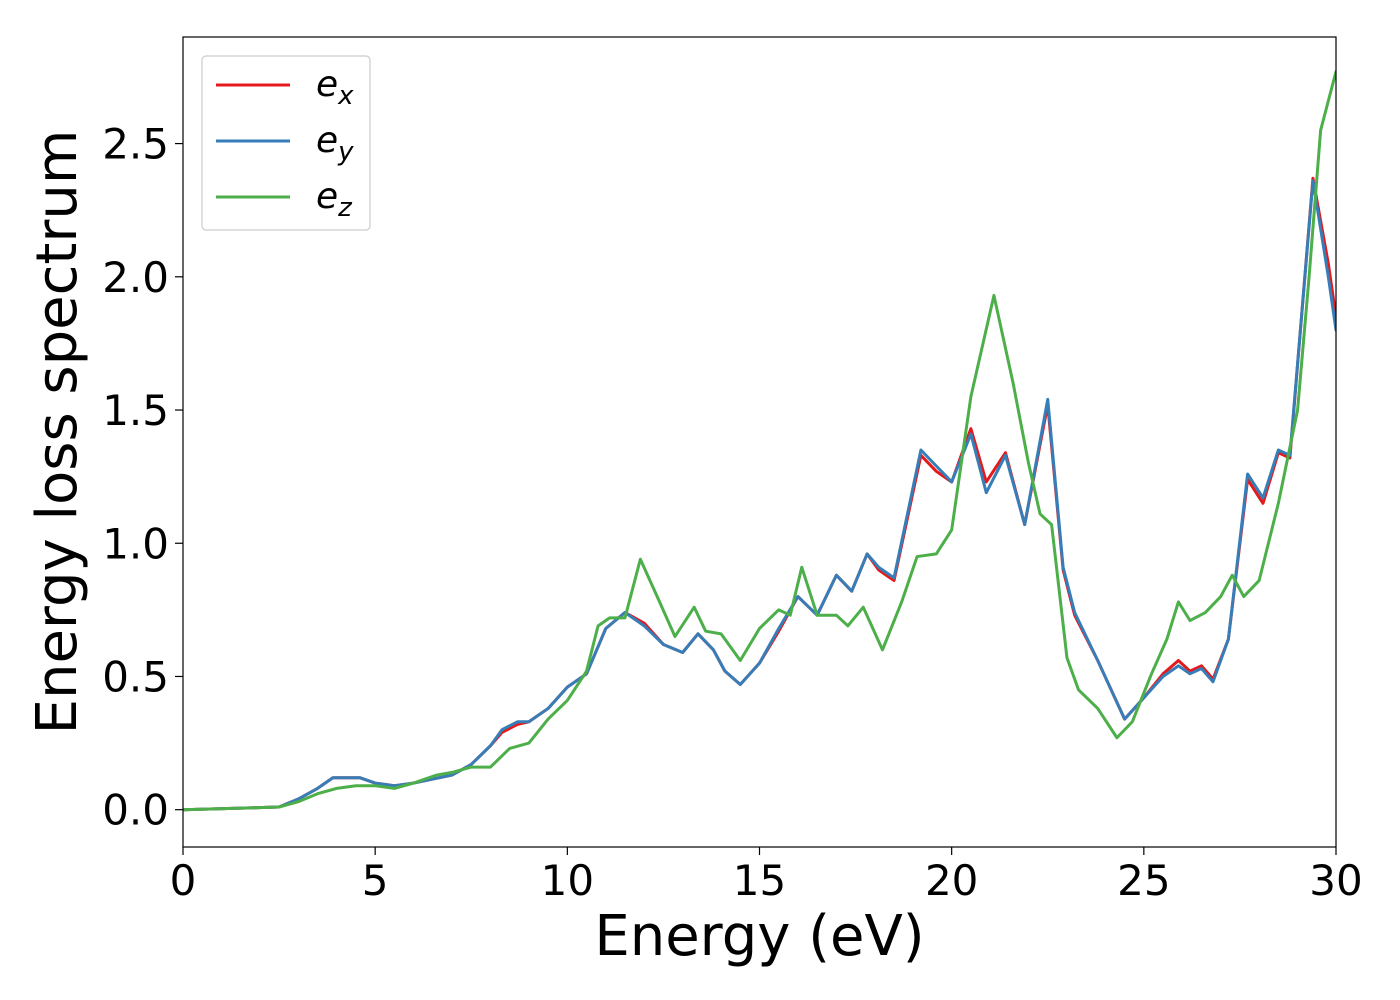  I want to click on y-tick-label: 1.5, so click(135, 410).